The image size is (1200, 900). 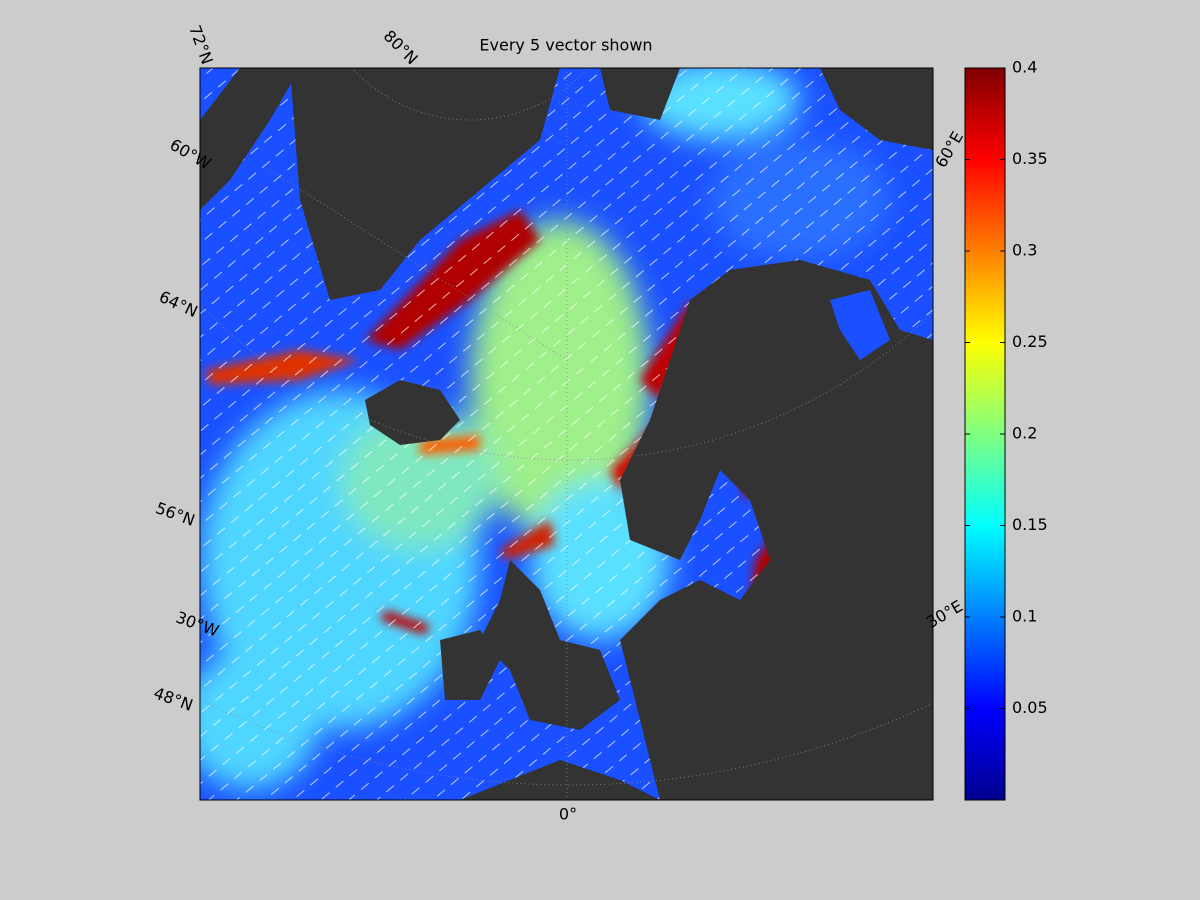 What do you see at coordinates (1030, 158) in the screenshot?
I see `colorbar-tick-label: 0.35` at bounding box center [1030, 158].